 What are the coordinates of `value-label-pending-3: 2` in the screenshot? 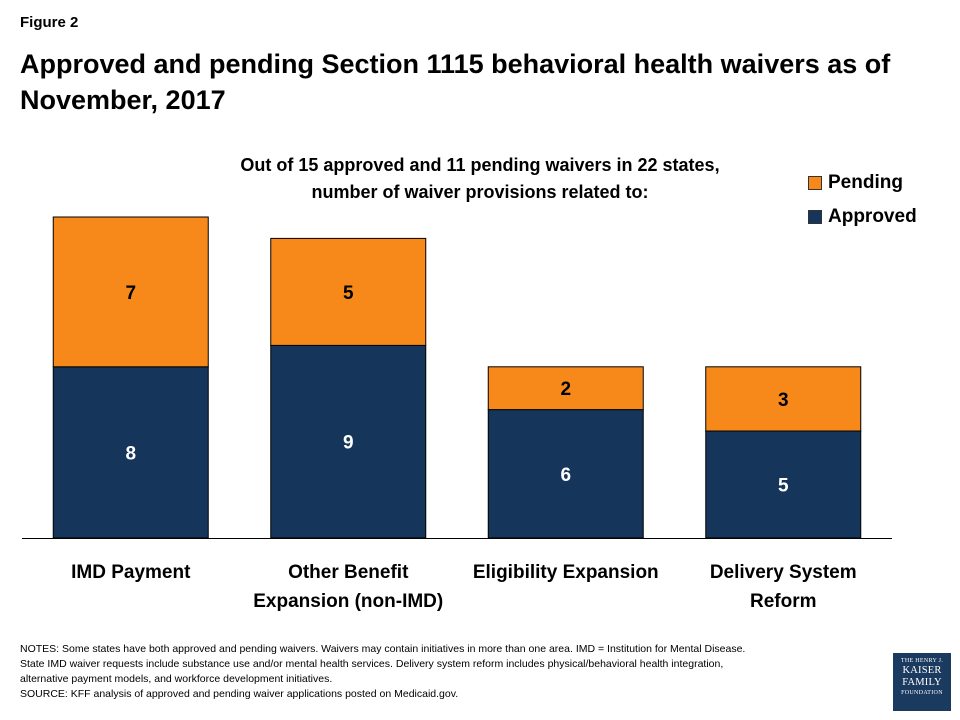 It's located at (565, 389).